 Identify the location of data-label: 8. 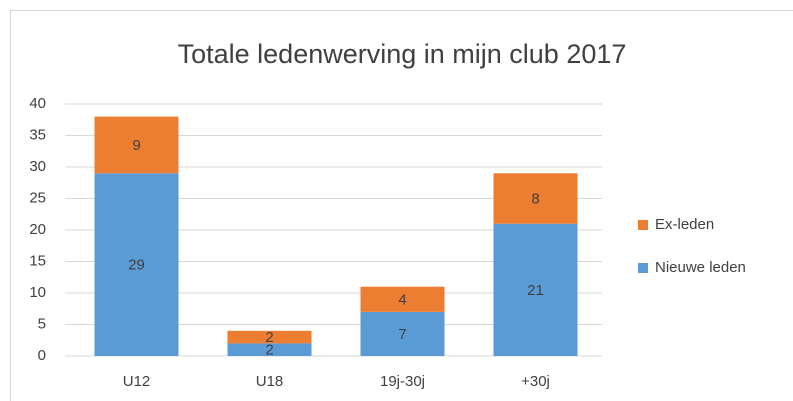
(535, 198).